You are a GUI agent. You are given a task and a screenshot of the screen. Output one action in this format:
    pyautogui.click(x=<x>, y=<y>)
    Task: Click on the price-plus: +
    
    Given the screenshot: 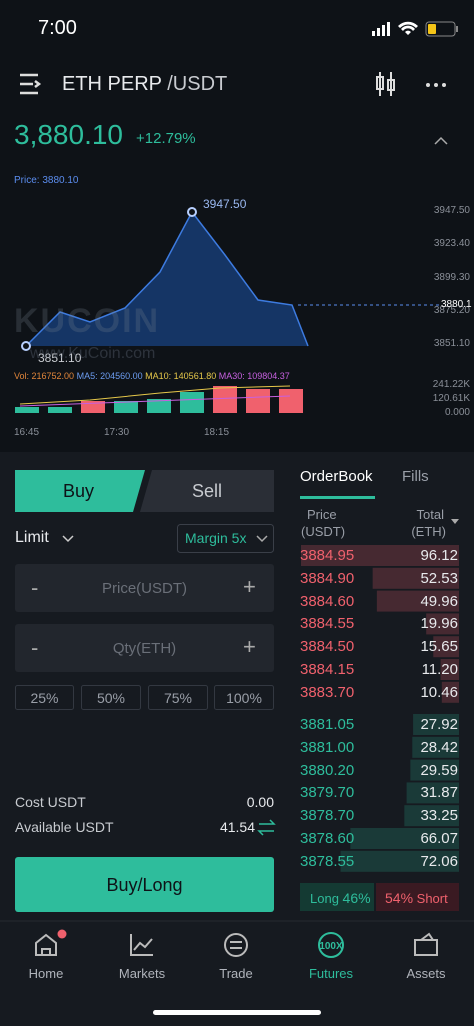 What is the action you would take?
    pyautogui.click(x=249, y=586)
    